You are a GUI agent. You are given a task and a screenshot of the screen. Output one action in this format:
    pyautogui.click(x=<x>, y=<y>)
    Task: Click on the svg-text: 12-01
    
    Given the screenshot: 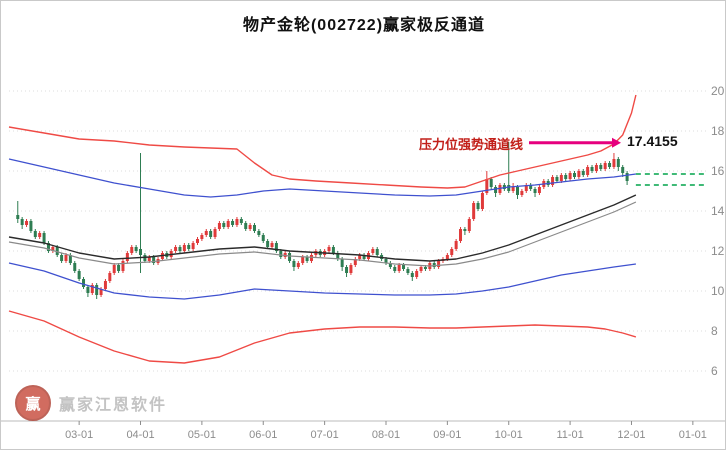 What is the action you would take?
    pyautogui.click(x=631, y=435)
    